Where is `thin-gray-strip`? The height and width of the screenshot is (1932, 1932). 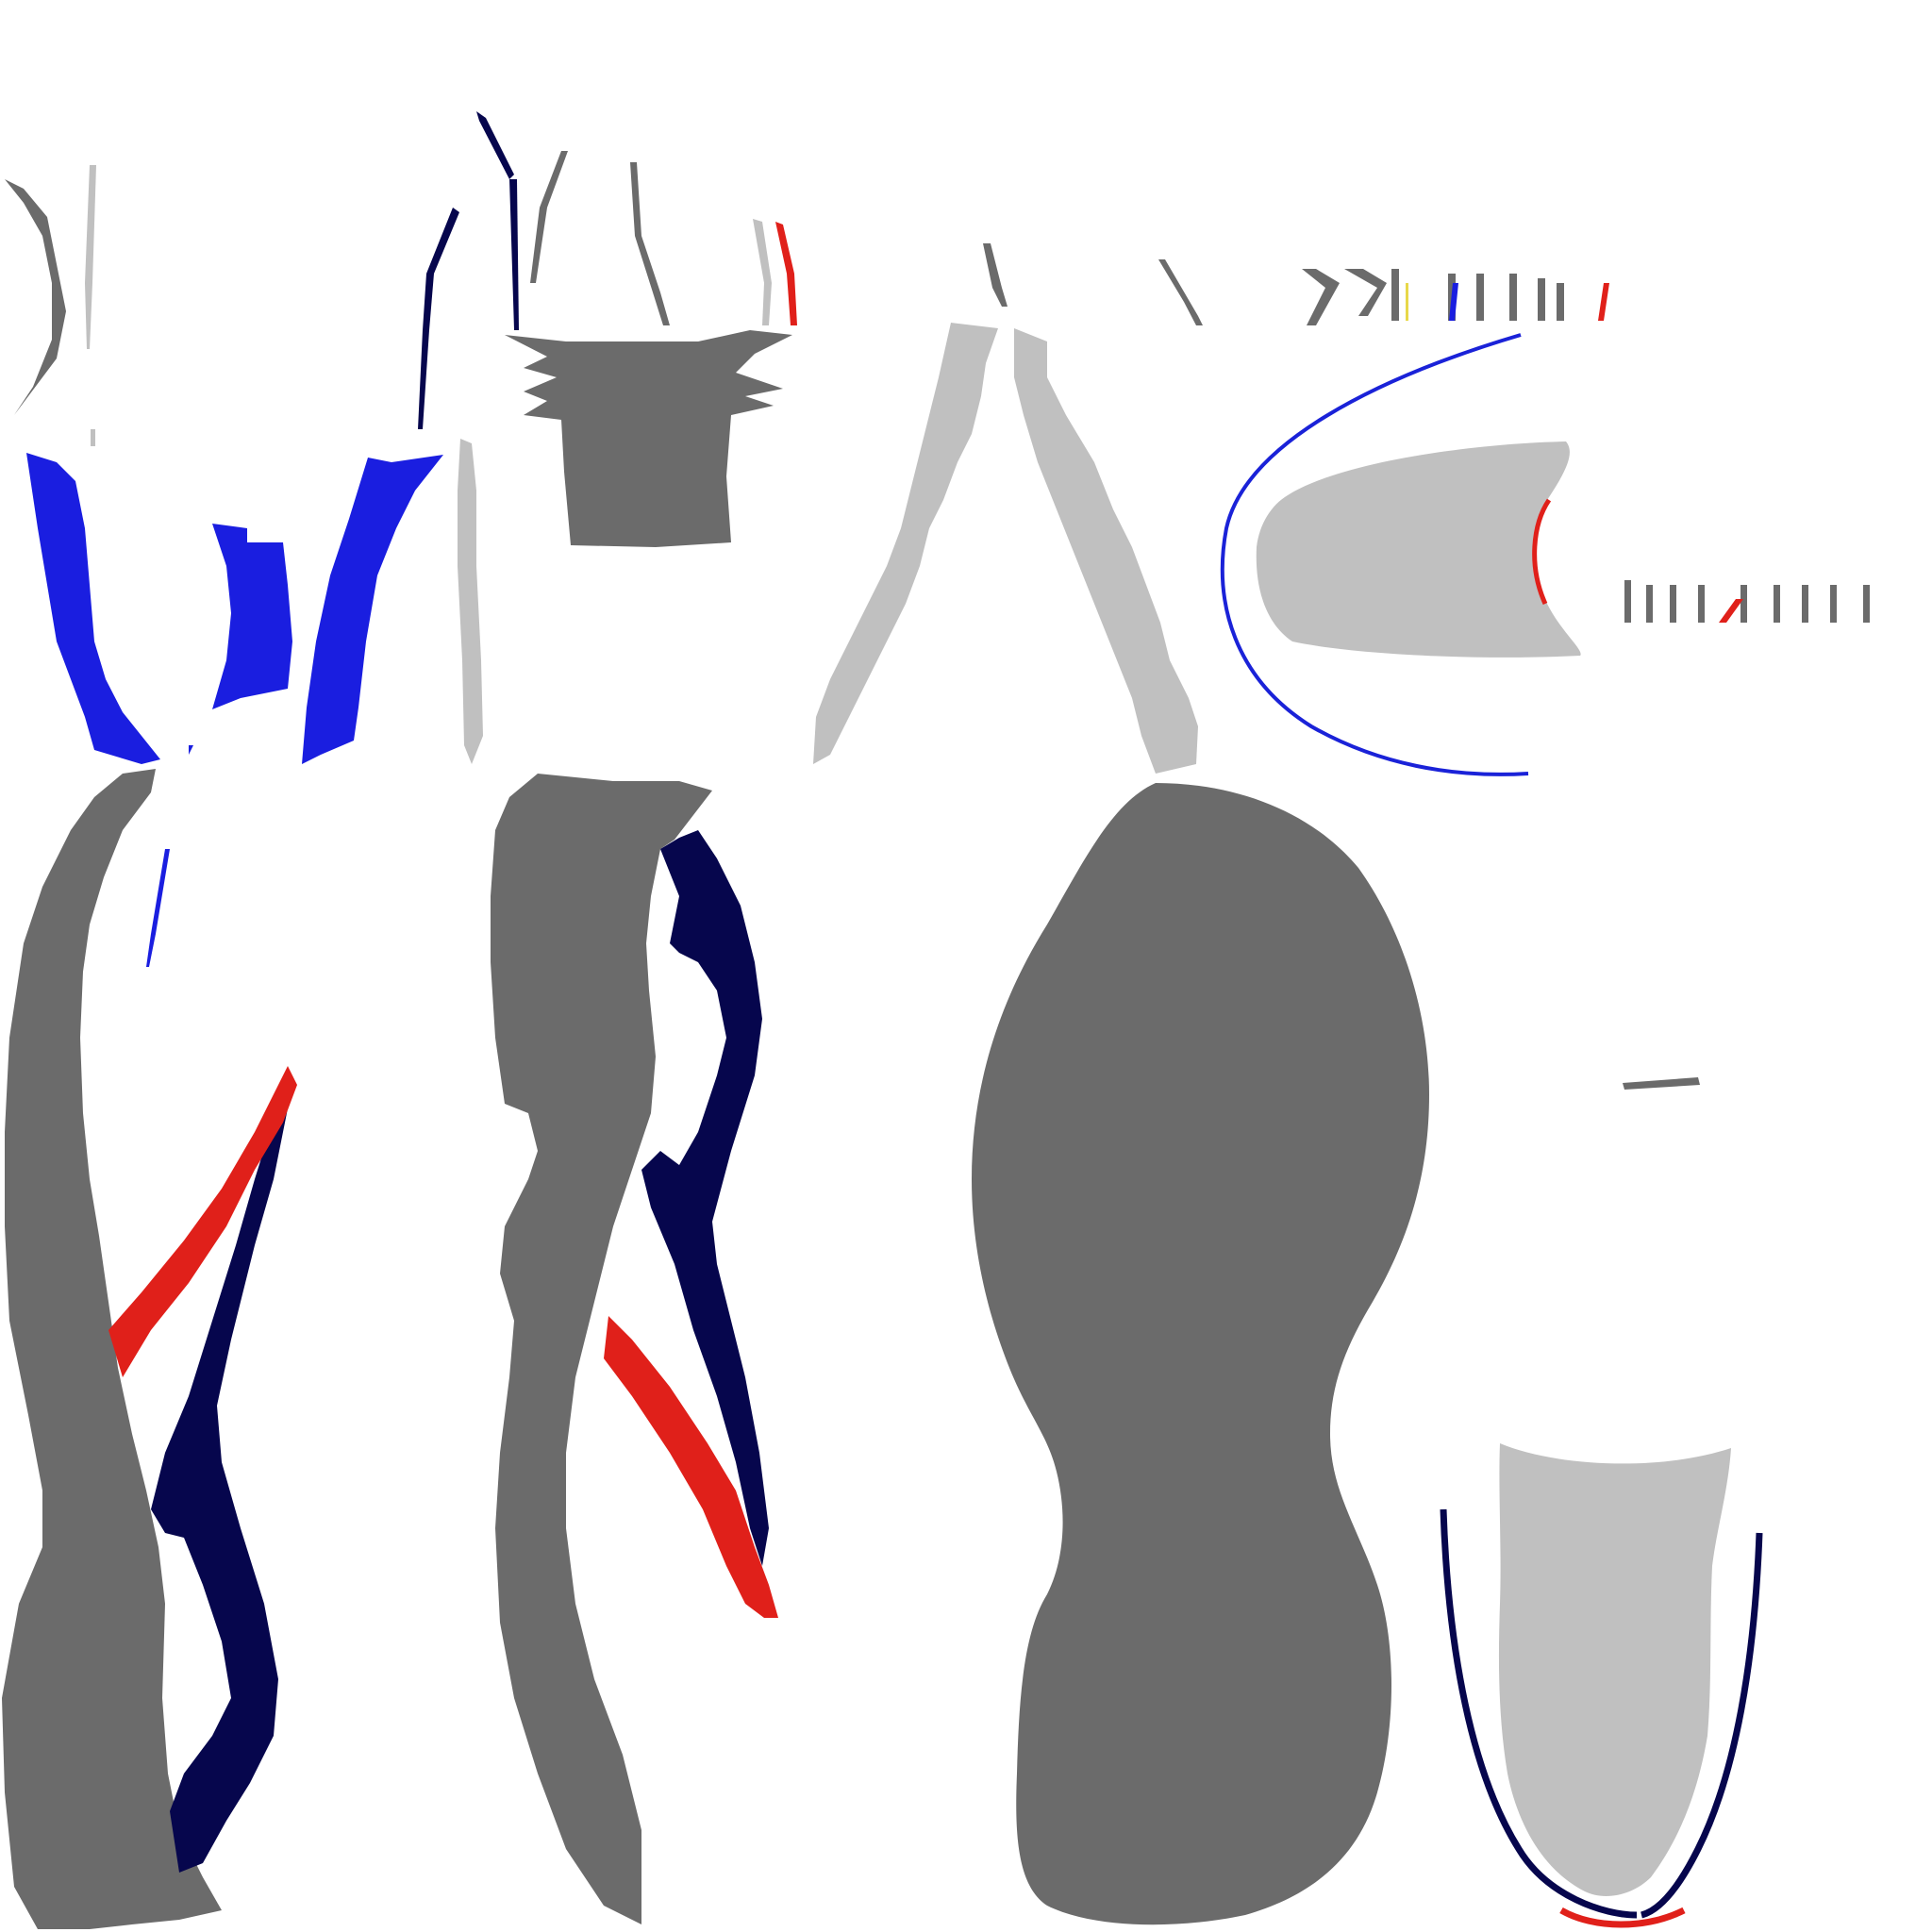 thin-gray-strip is located at coordinates (36, 297).